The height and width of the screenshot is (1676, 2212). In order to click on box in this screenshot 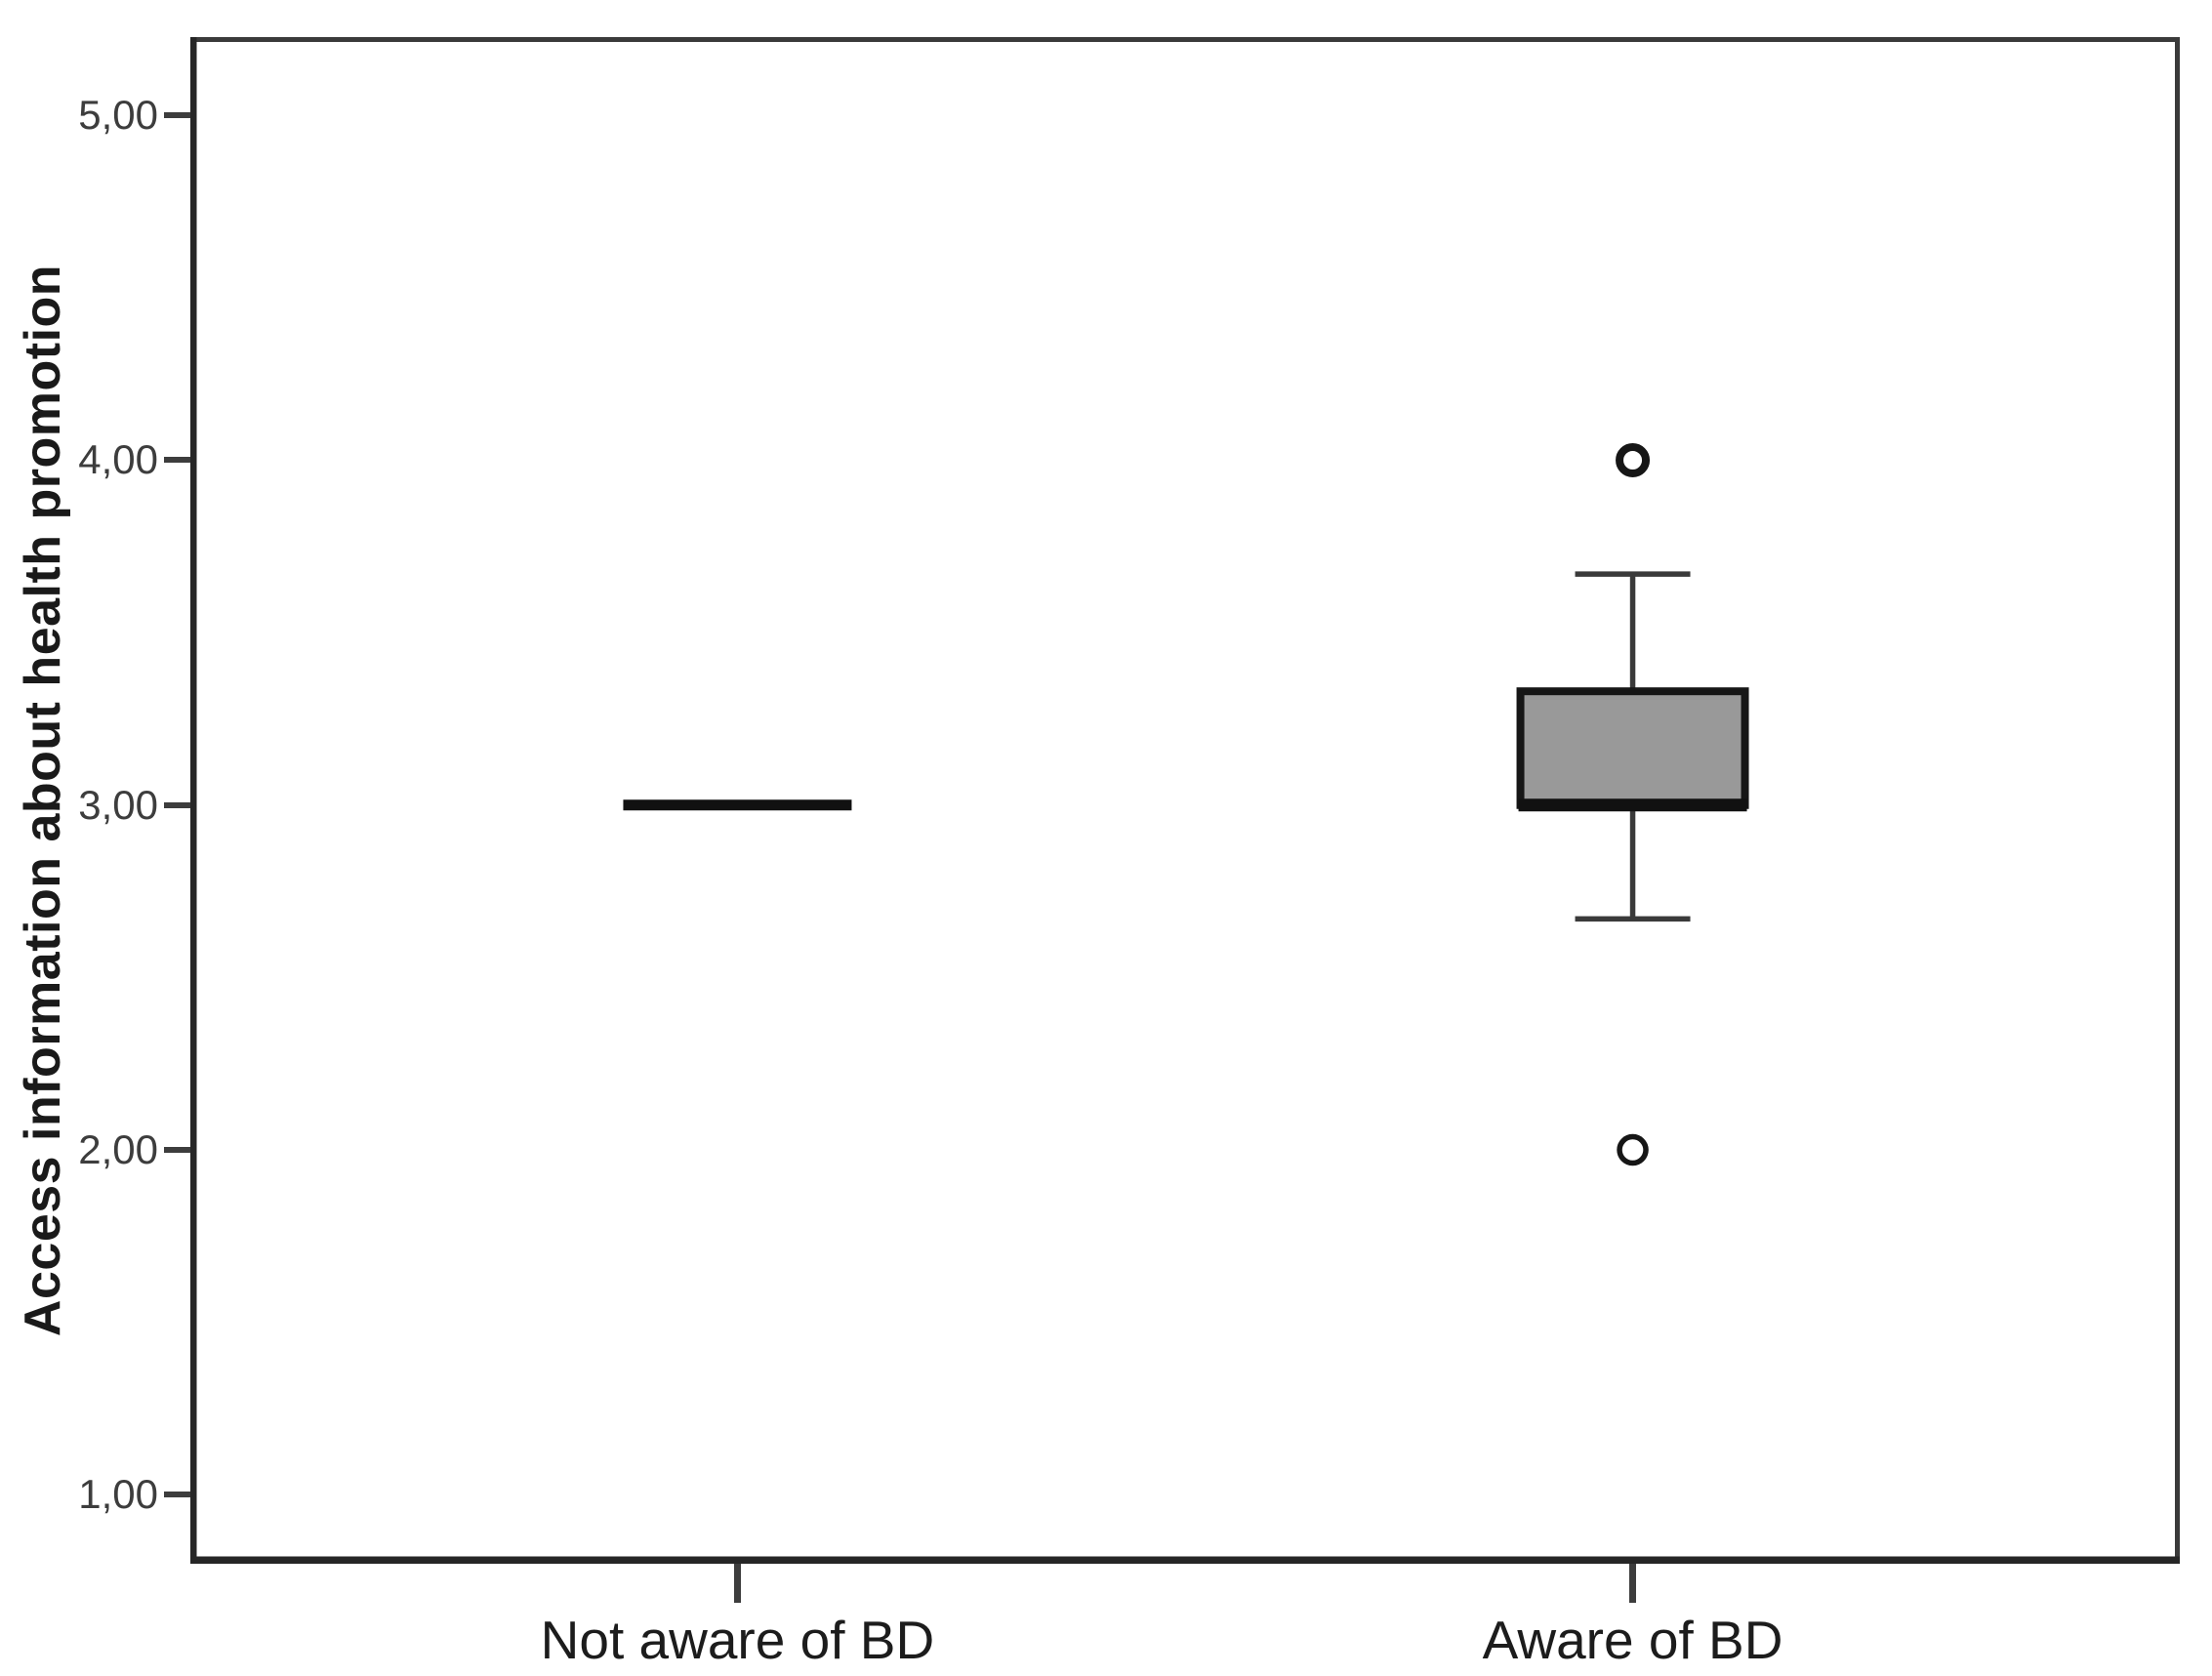, I will do `click(1632, 748)`.